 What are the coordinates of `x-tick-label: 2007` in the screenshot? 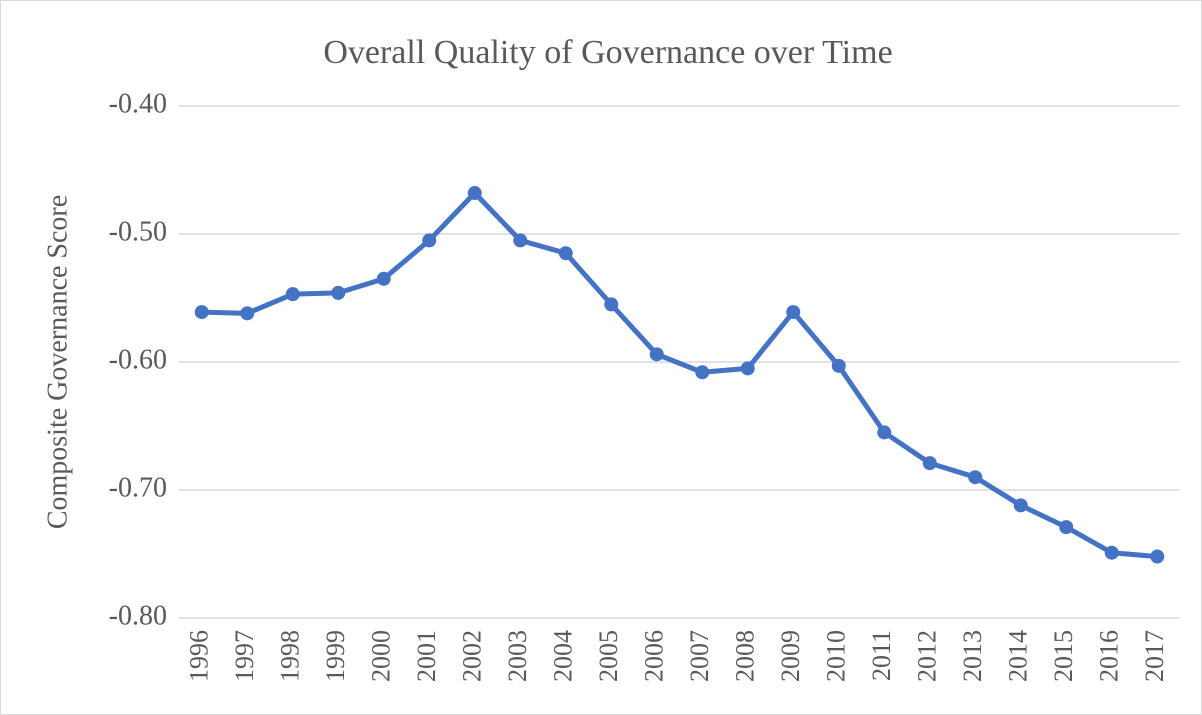 It's located at (699, 656).